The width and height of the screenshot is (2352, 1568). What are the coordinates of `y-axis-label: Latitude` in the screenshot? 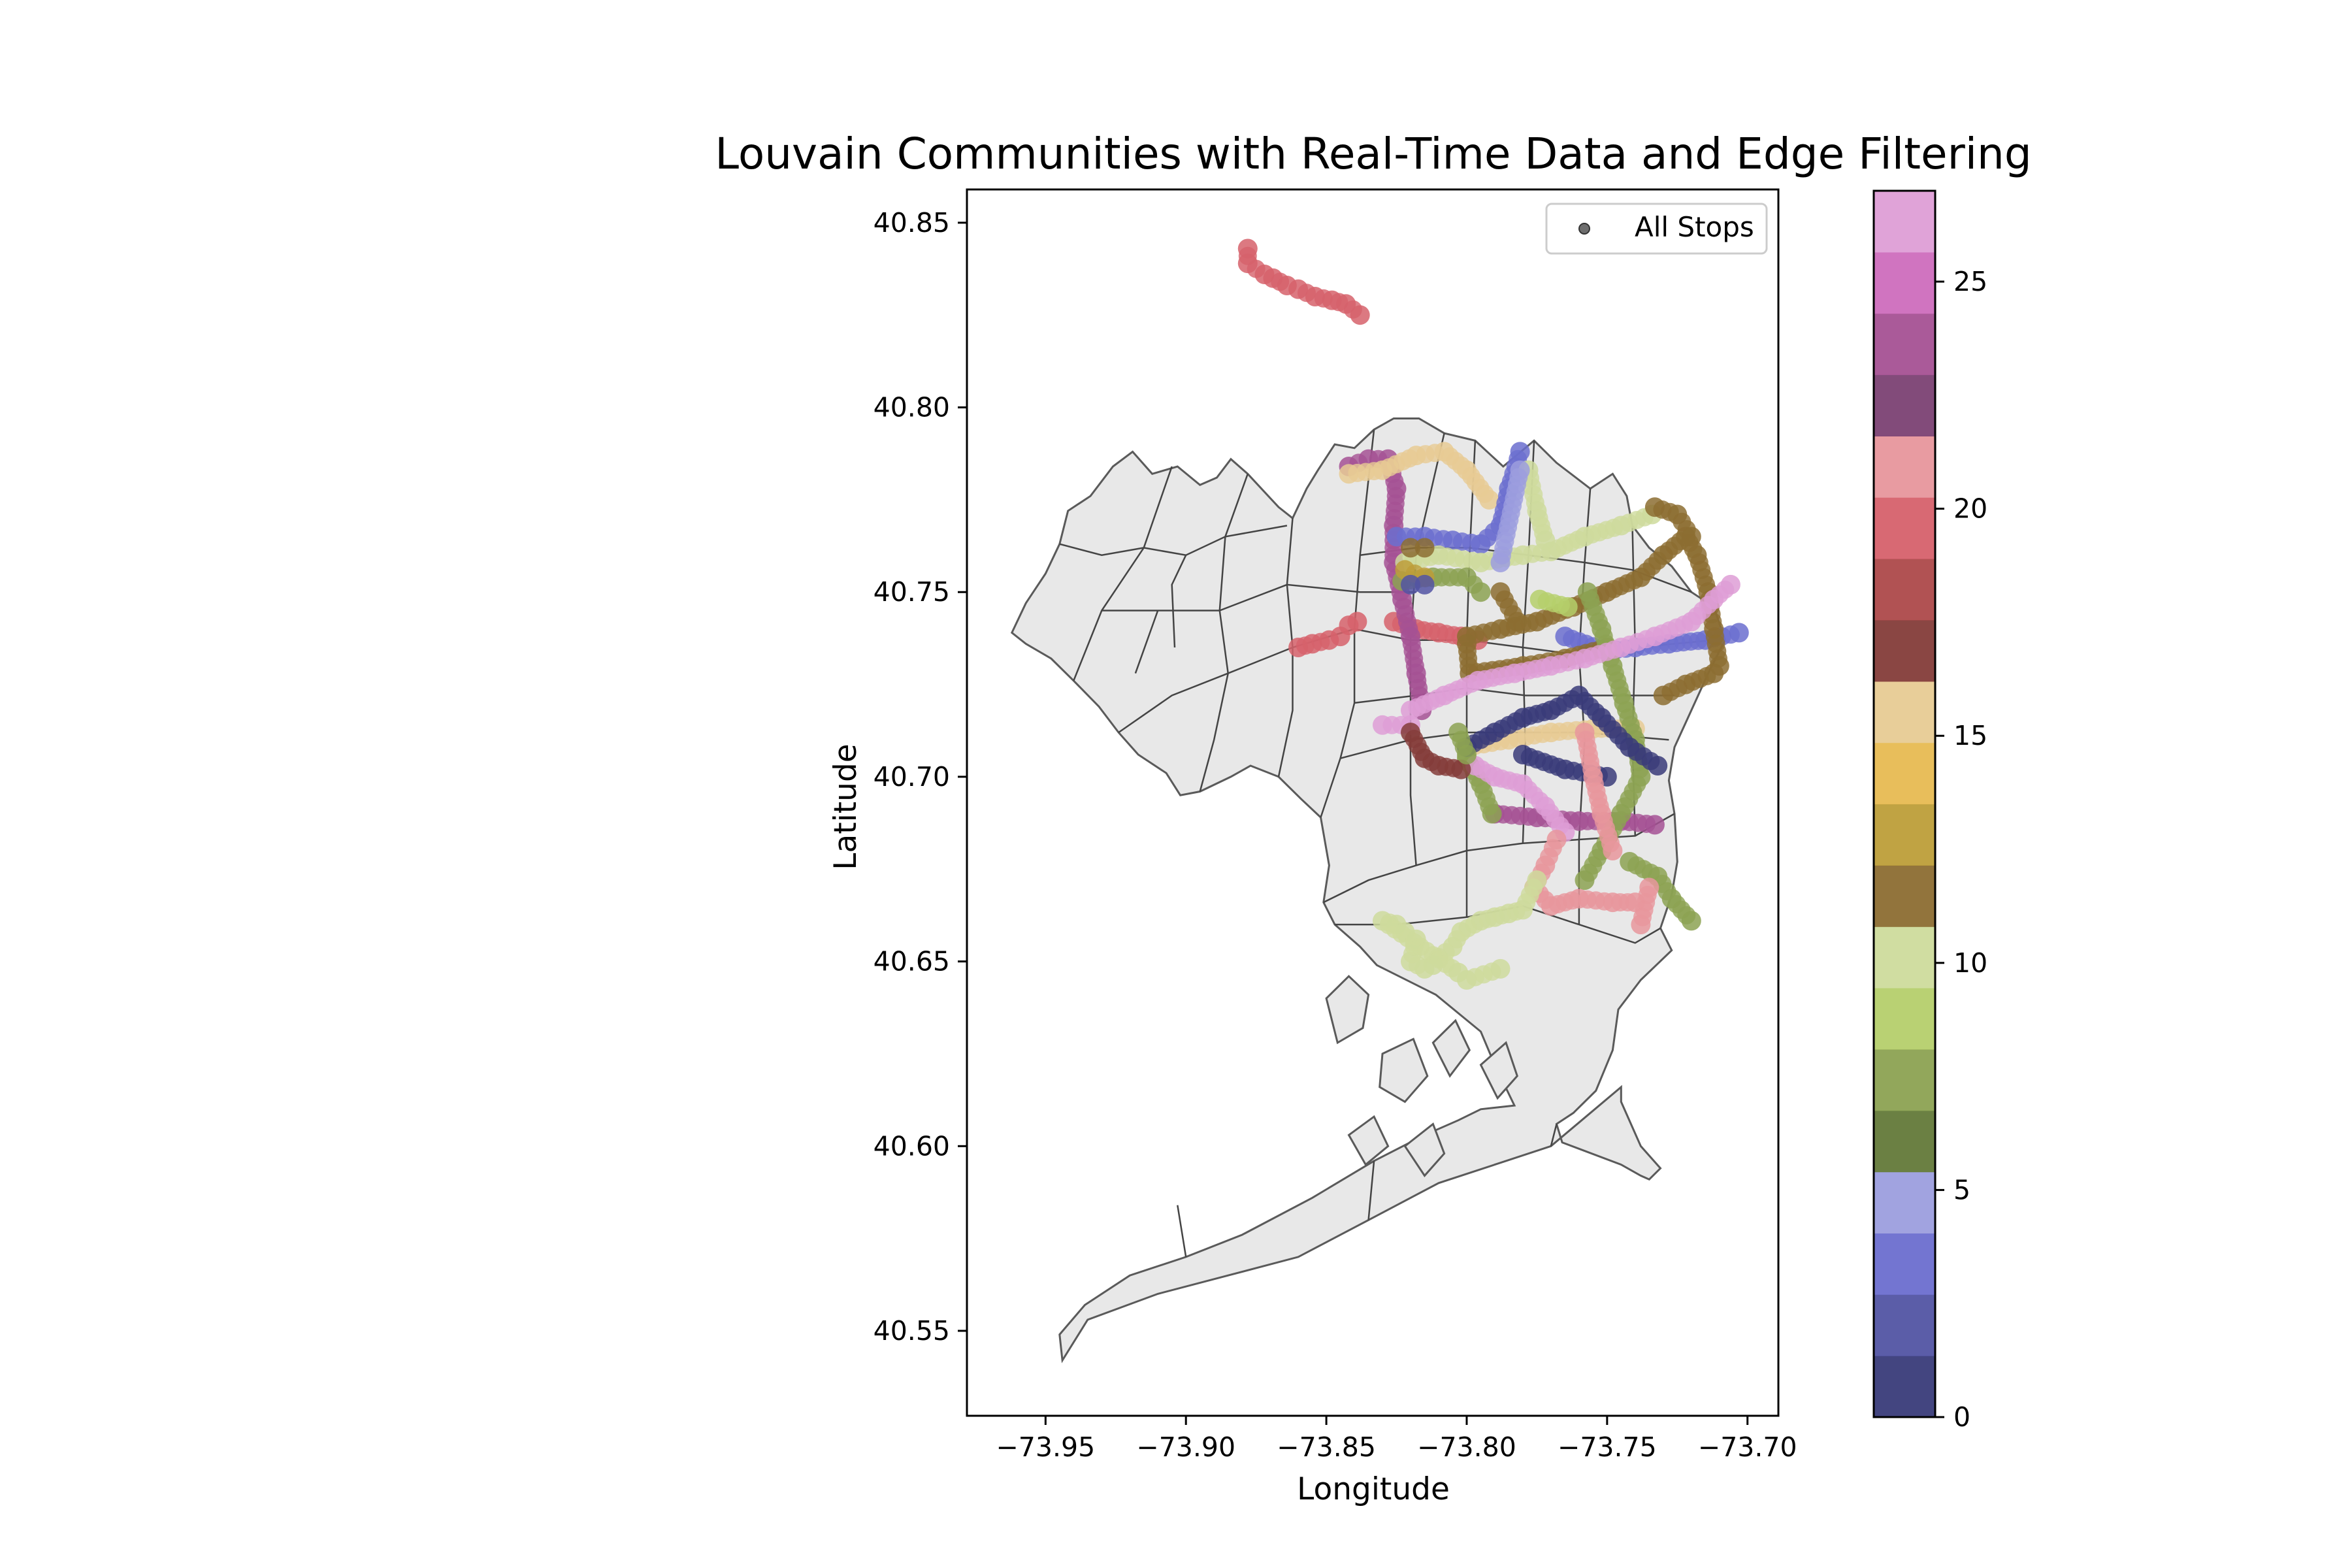 It's located at (846, 806).